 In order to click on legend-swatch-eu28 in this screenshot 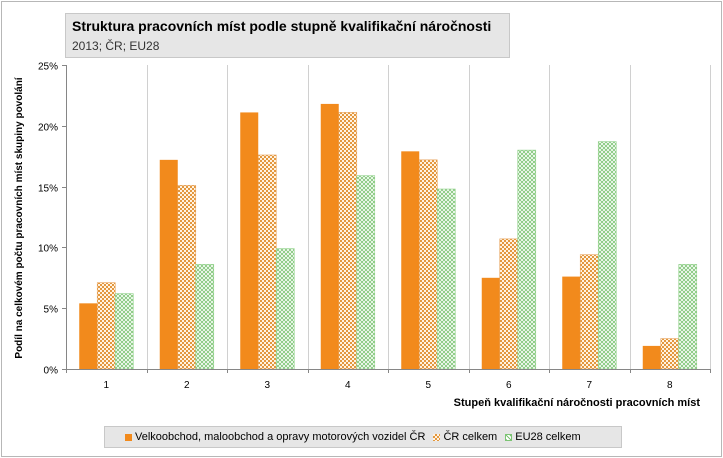, I will do `click(509, 437)`.